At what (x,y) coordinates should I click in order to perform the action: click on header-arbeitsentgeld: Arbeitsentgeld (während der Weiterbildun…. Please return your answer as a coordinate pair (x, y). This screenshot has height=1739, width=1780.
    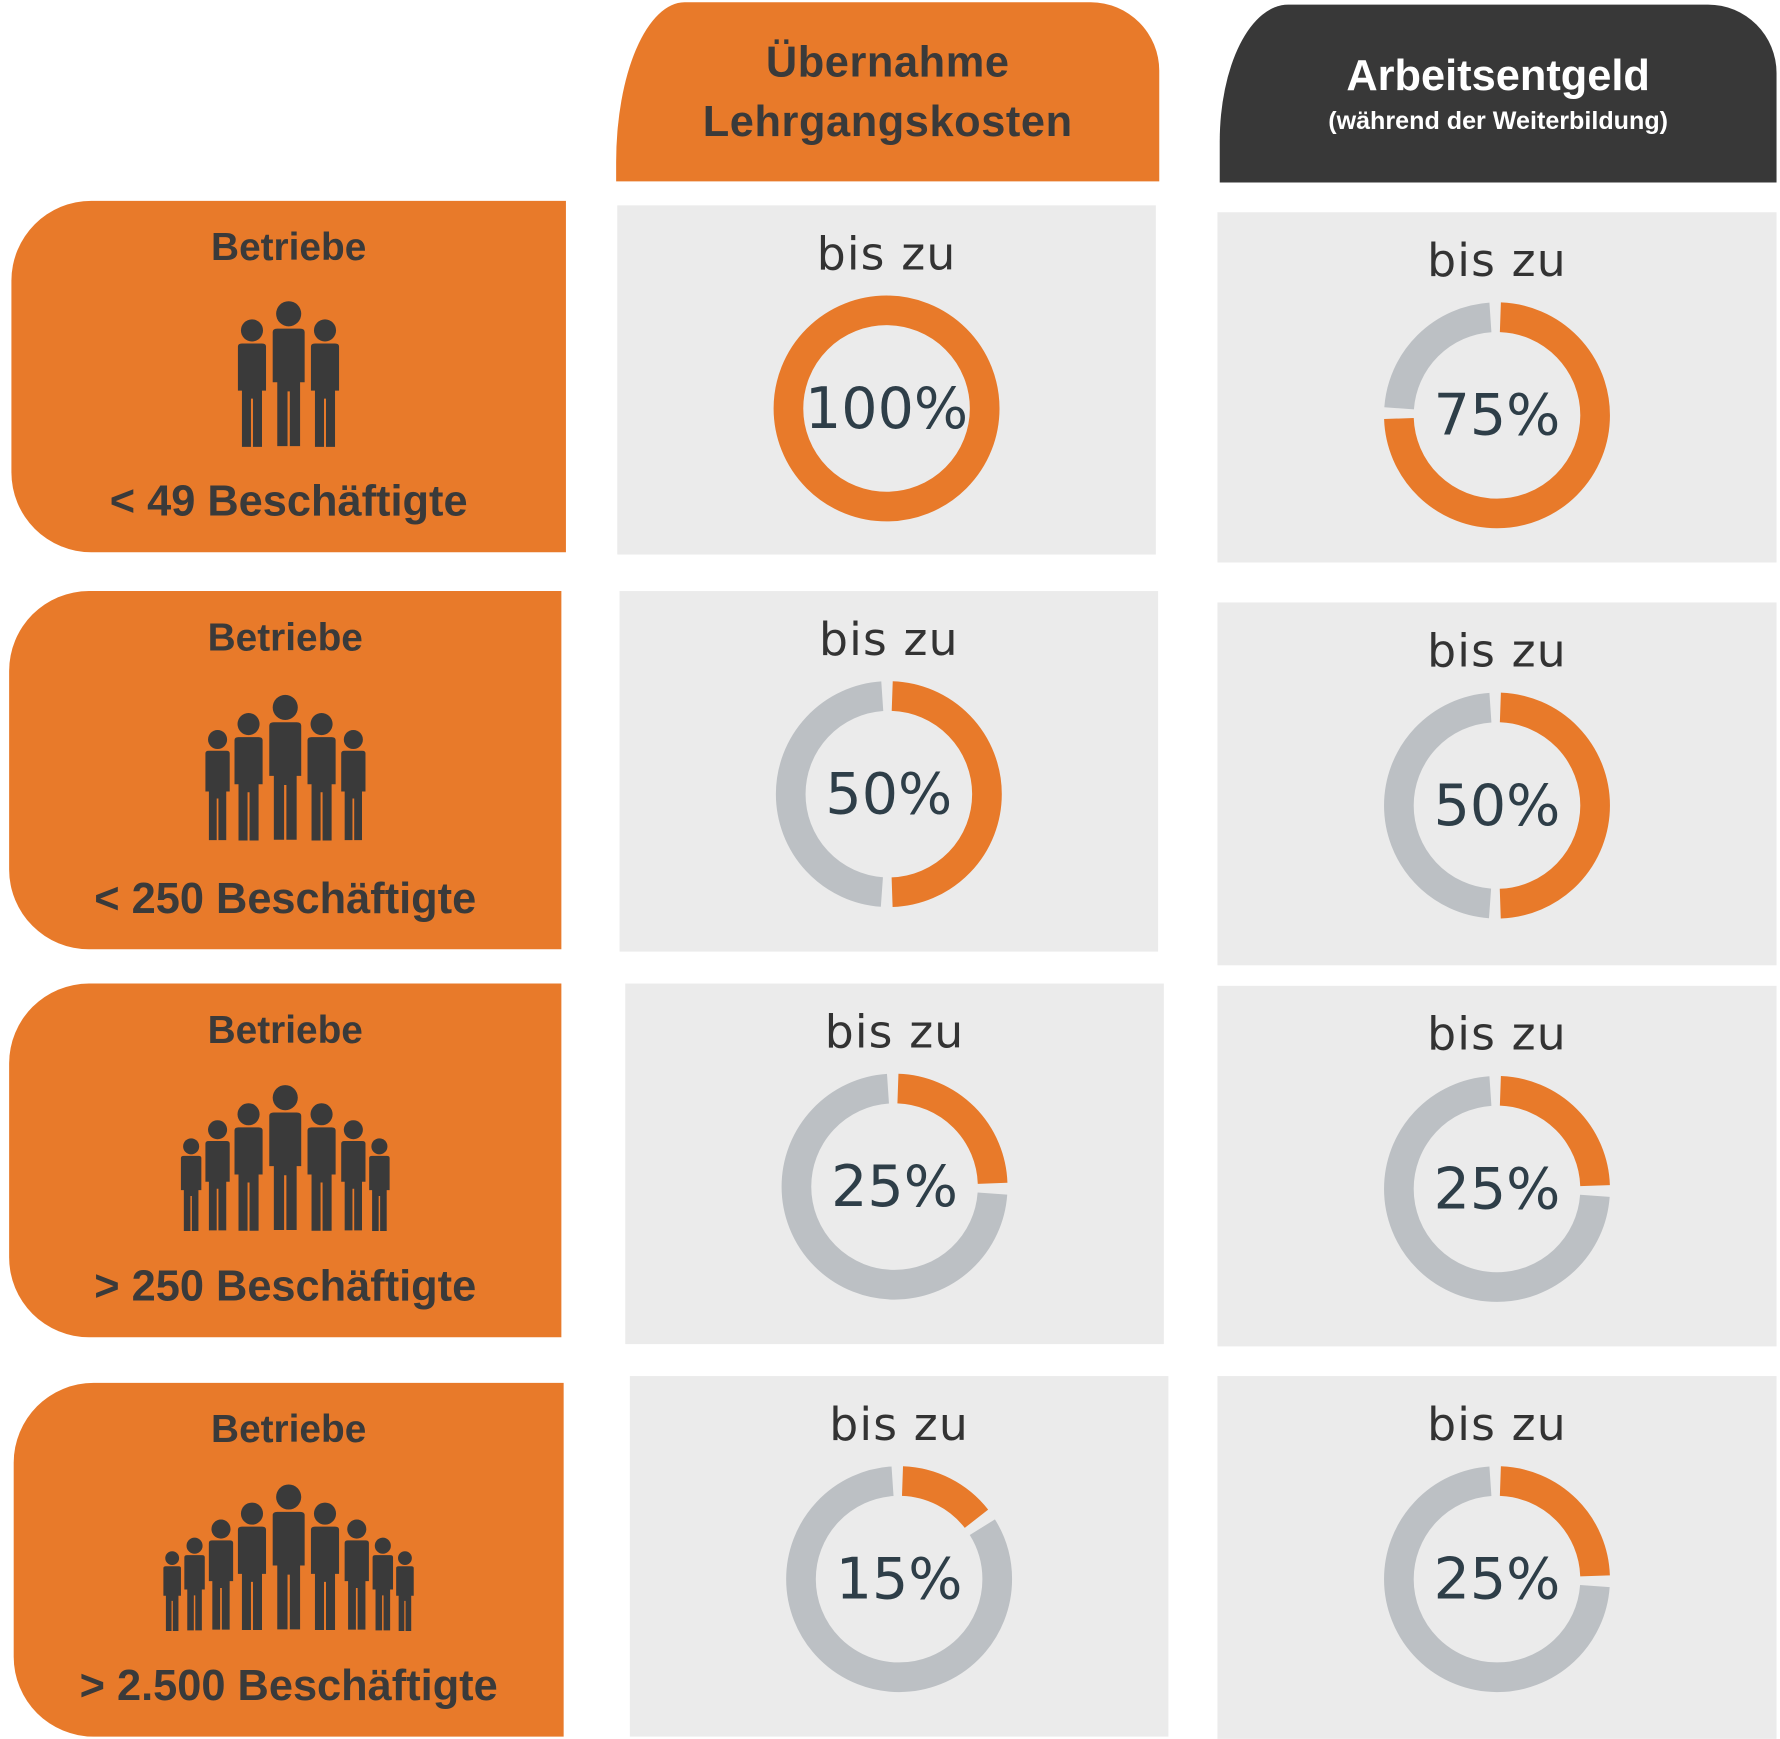
    Looking at the image, I should click on (1498, 93).